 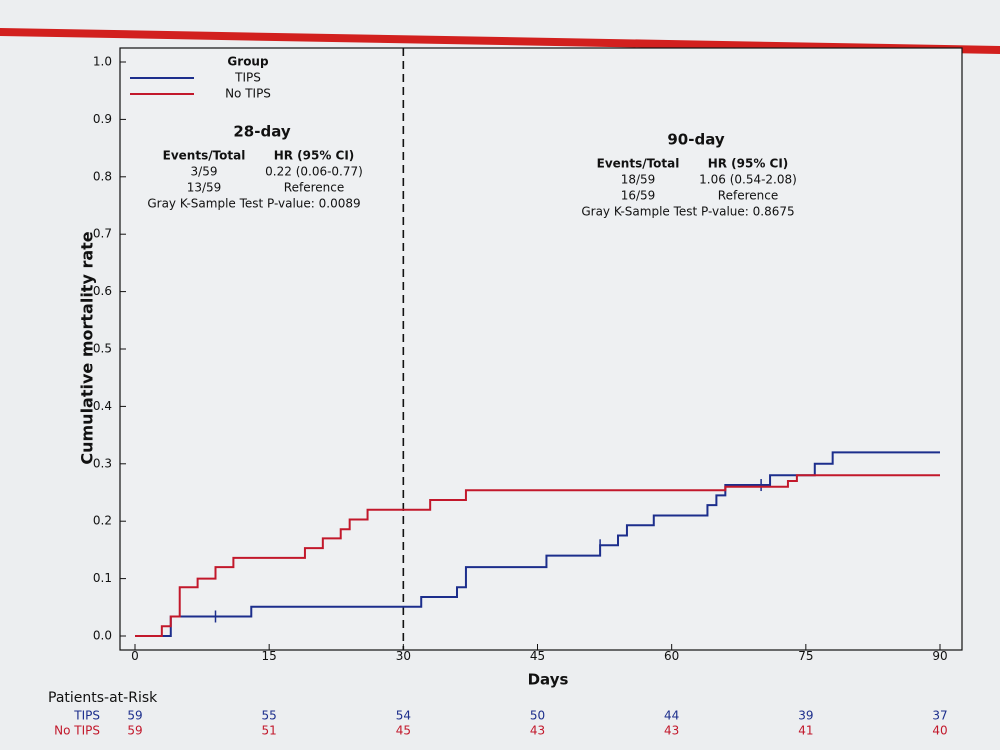 I want to click on y-tick-label: 0.1, so click(x=102, y=578).